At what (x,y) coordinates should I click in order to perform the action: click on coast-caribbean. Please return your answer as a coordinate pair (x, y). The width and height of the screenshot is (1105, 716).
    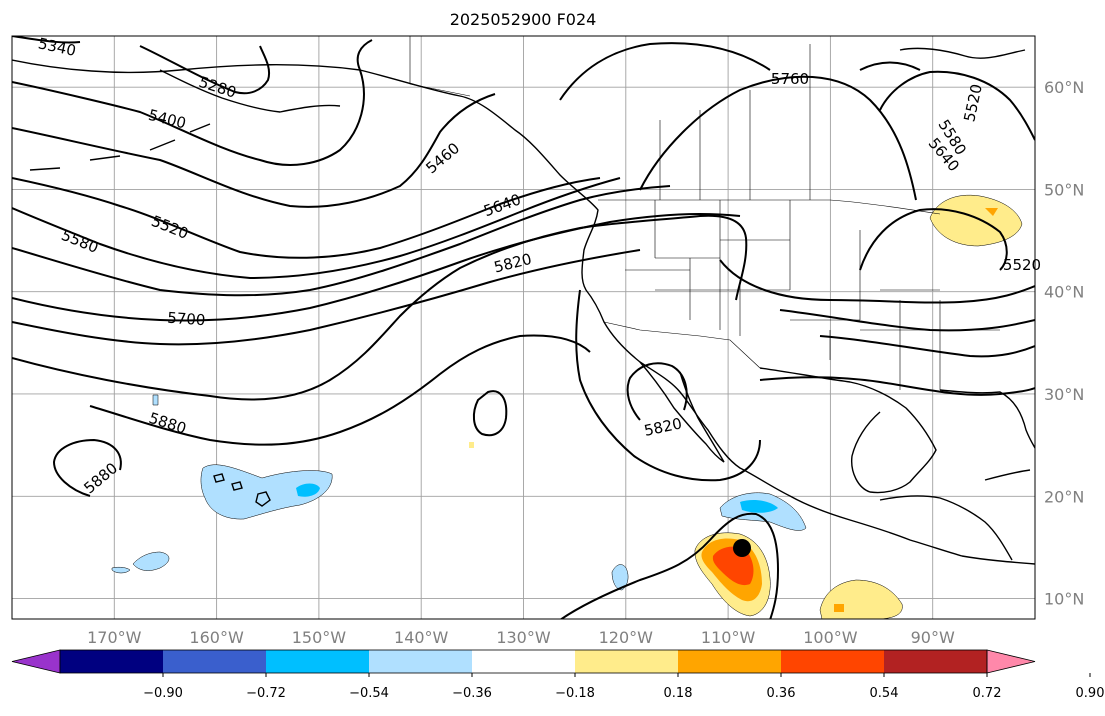
    Looking at the image, I should click on (1007, 475).